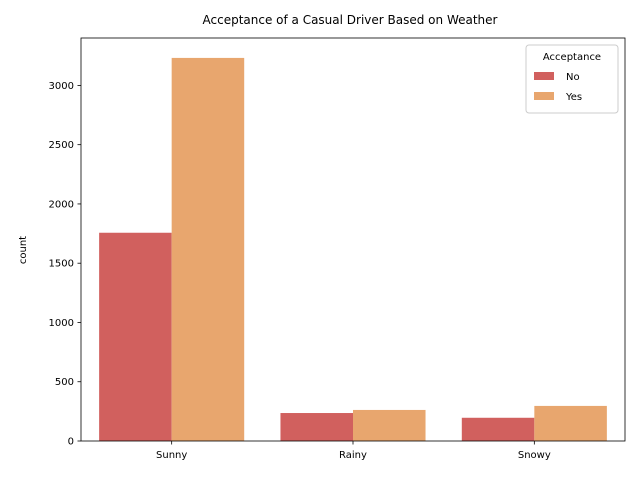 This screenshot has width=640, height=480. Describe the element at coordinates (498, 429) in the screenshot. I see `bar-snowy-no` at that location.